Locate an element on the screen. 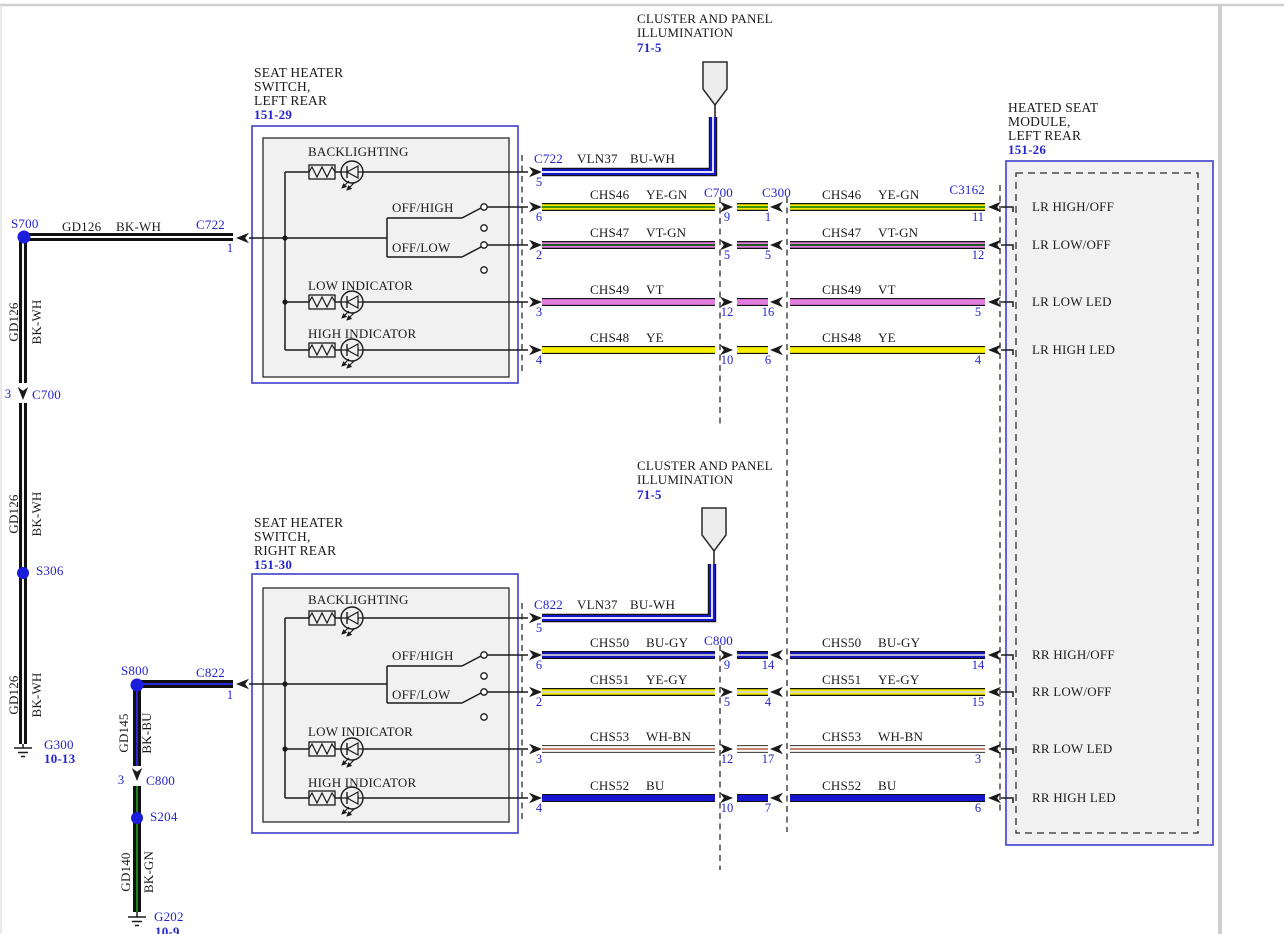  wire-gd126 is located at coordinates (126, 488).